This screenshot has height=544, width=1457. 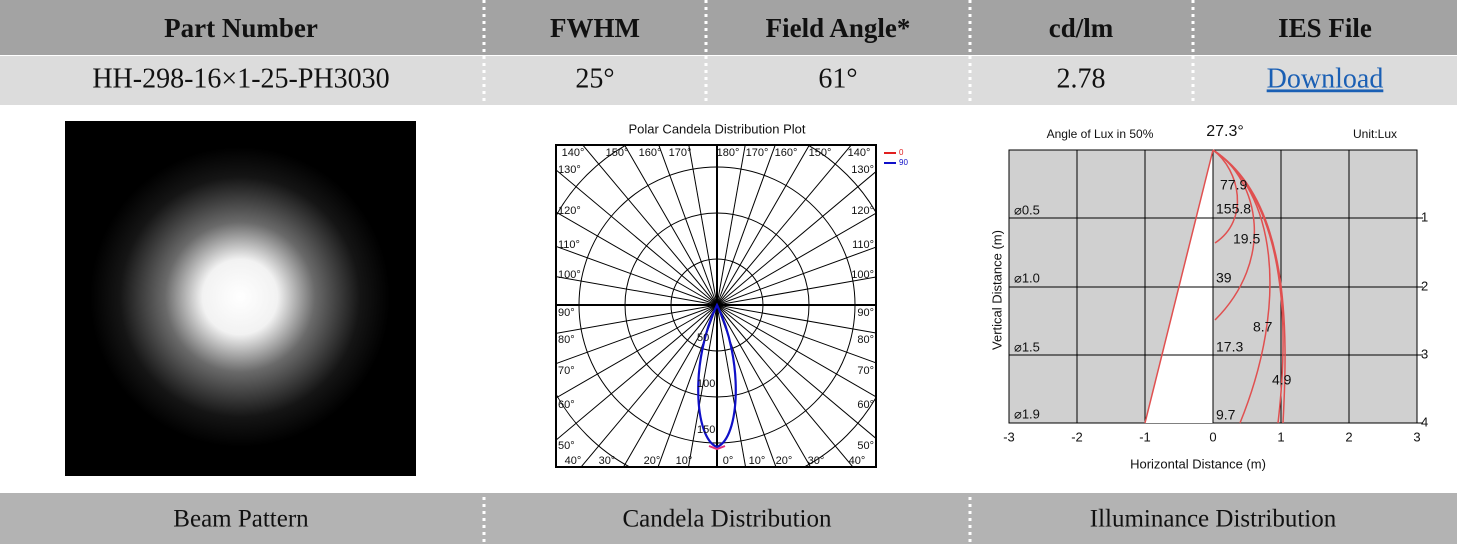 I want to click on polar-plot, so click(x=725, y=306).